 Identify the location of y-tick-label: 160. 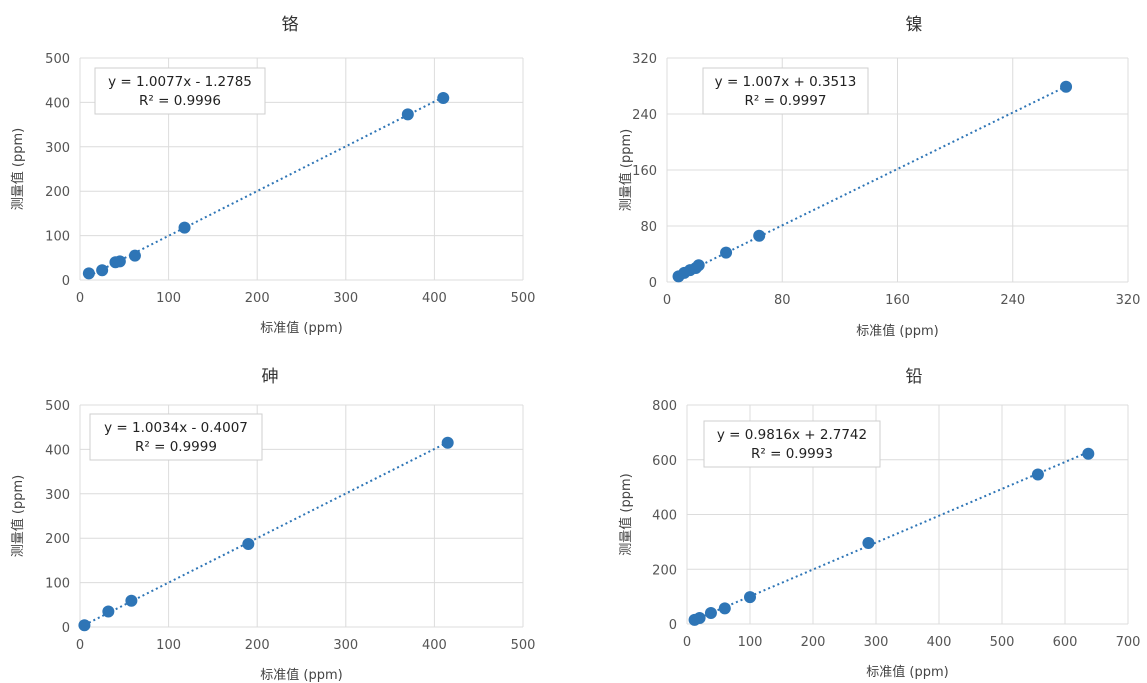
(644, 171).